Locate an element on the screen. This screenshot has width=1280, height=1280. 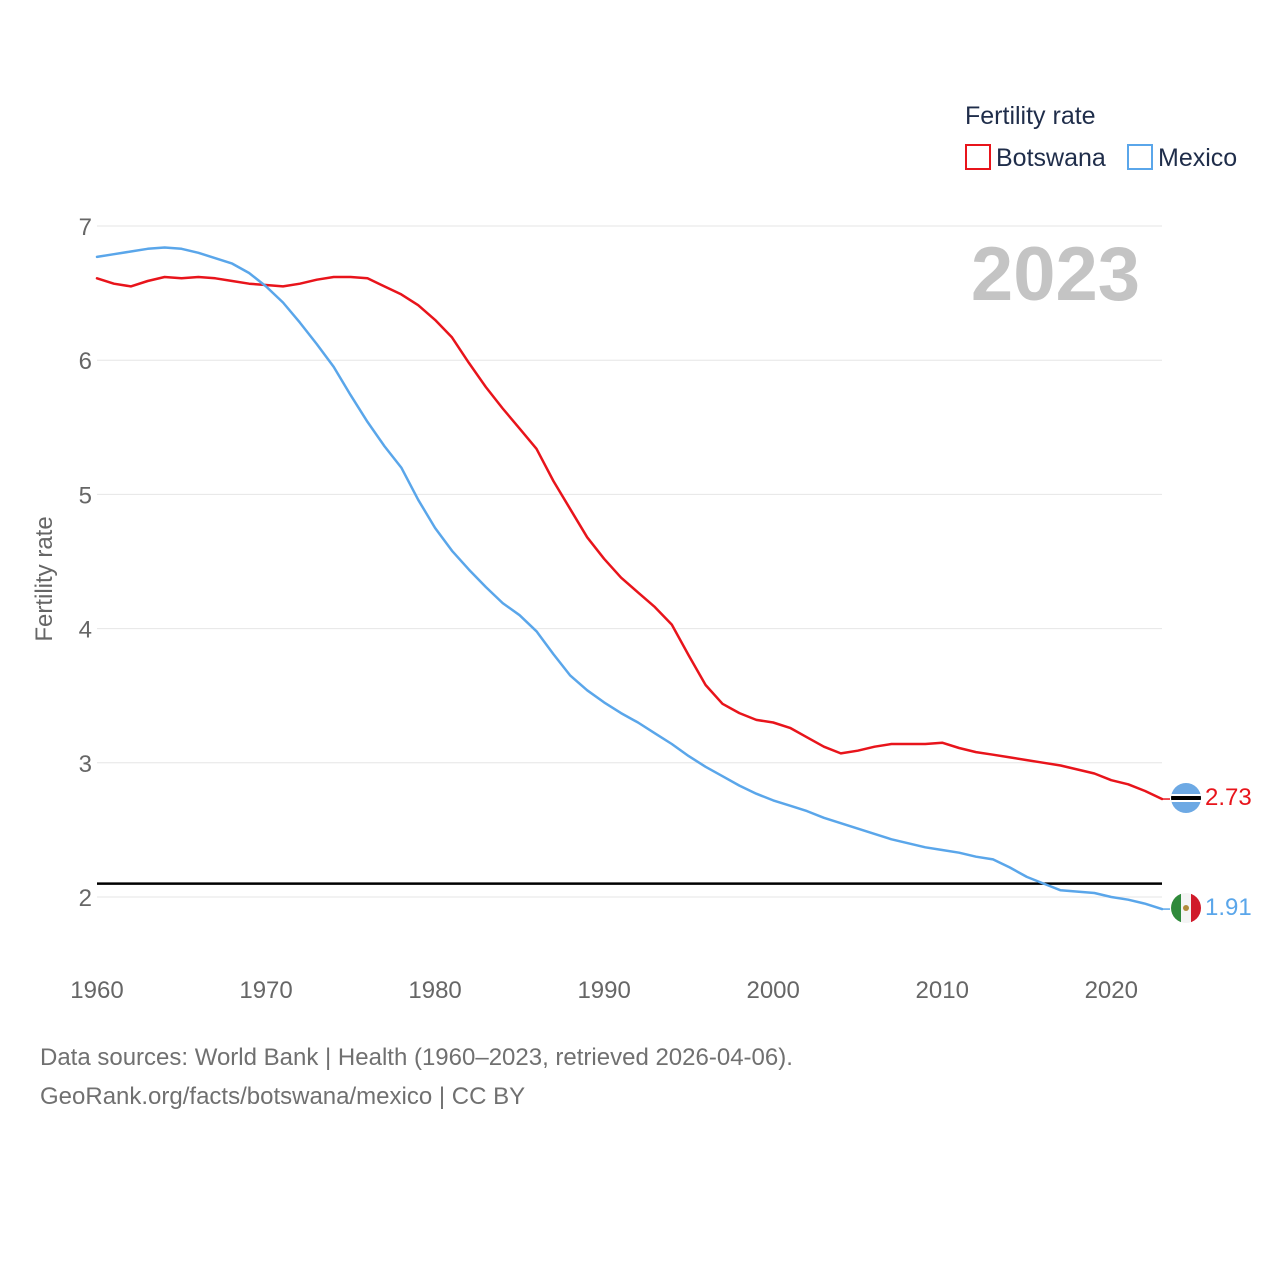
x-tick-label: 1990 is located at coordinates (603, 990).